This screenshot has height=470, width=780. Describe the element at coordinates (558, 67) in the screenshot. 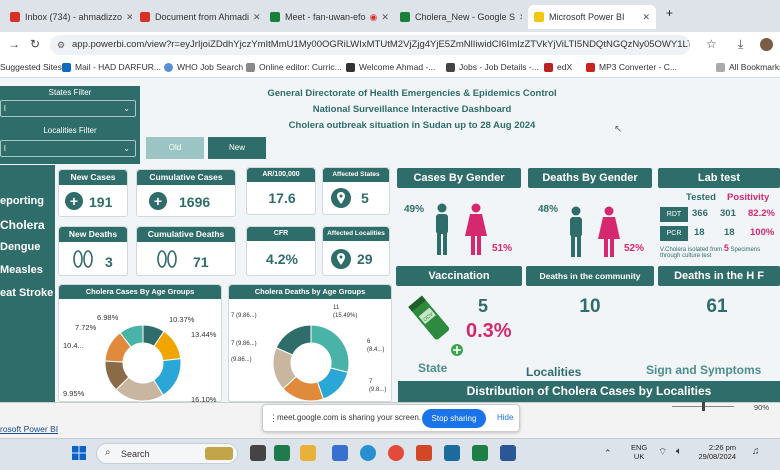

I see `bookmark-item: edX` at that location.